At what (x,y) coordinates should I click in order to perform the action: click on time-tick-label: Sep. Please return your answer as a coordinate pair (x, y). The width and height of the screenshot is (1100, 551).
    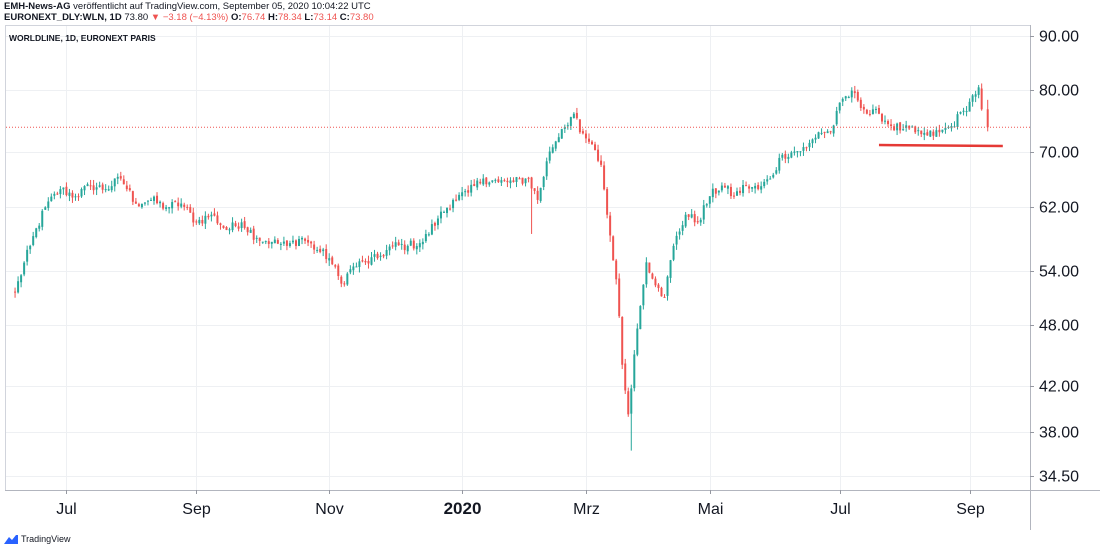
    Looking at the image, I should click on (196, 509).